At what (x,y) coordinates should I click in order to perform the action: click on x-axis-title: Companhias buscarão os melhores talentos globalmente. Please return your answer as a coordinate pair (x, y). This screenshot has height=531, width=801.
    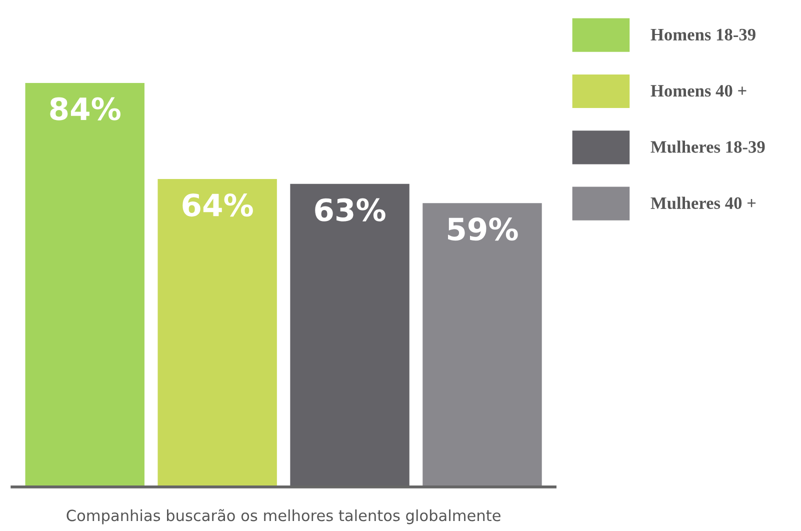
    Looking at the image, I should click on (283, 516).